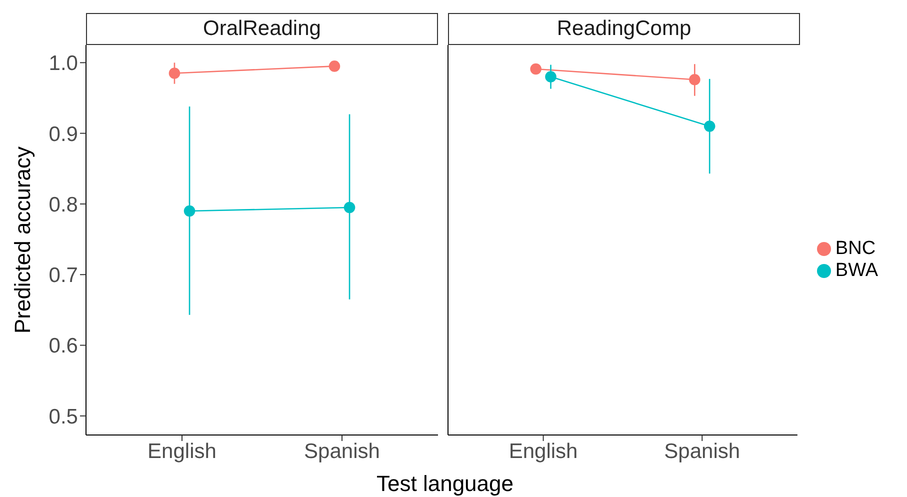 This screenshot has width=907, height=497. Describe the element at coordinates (856, 270) in the screenshot. I see `legend-label: BWA` at that location.